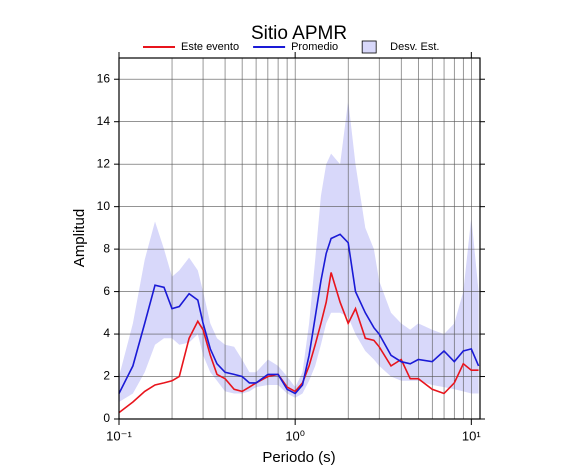 This screenshot has height=475, width=586. Describe the element at coordinates (298, 457) in the screenshot. I see `x-axis-label: Periodo (s)` at that location.